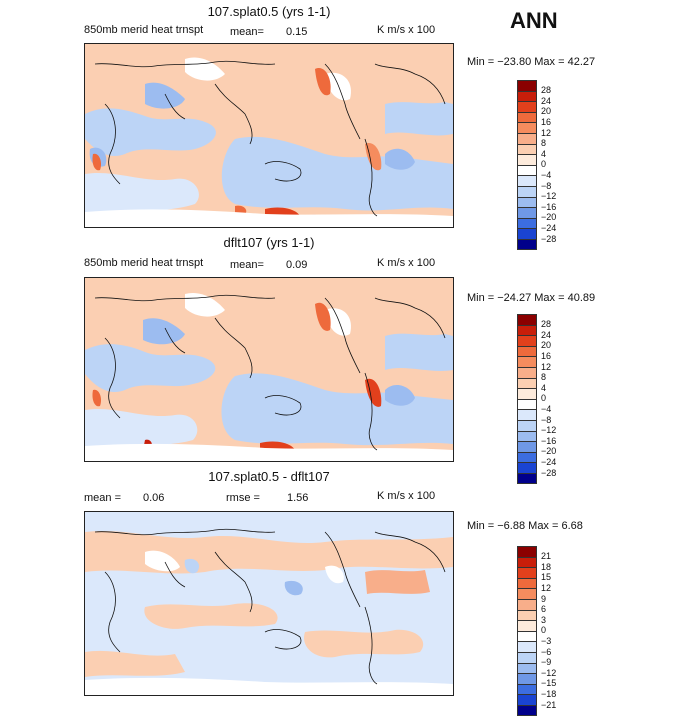 The width and height of the screenshot is (700, 716). What do you see at coordinates (549, 430) in the screenshot?
I see `panel-2-colorbar-label: −12` at bounding box center [549, 430].